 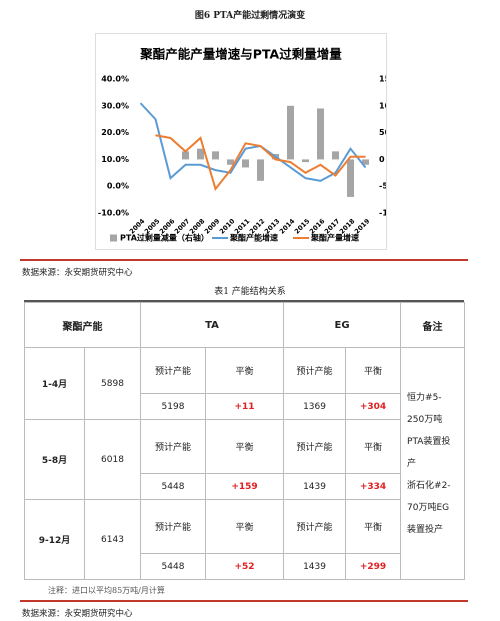 I want to click on cell: +11, so click(x=244, y=406).